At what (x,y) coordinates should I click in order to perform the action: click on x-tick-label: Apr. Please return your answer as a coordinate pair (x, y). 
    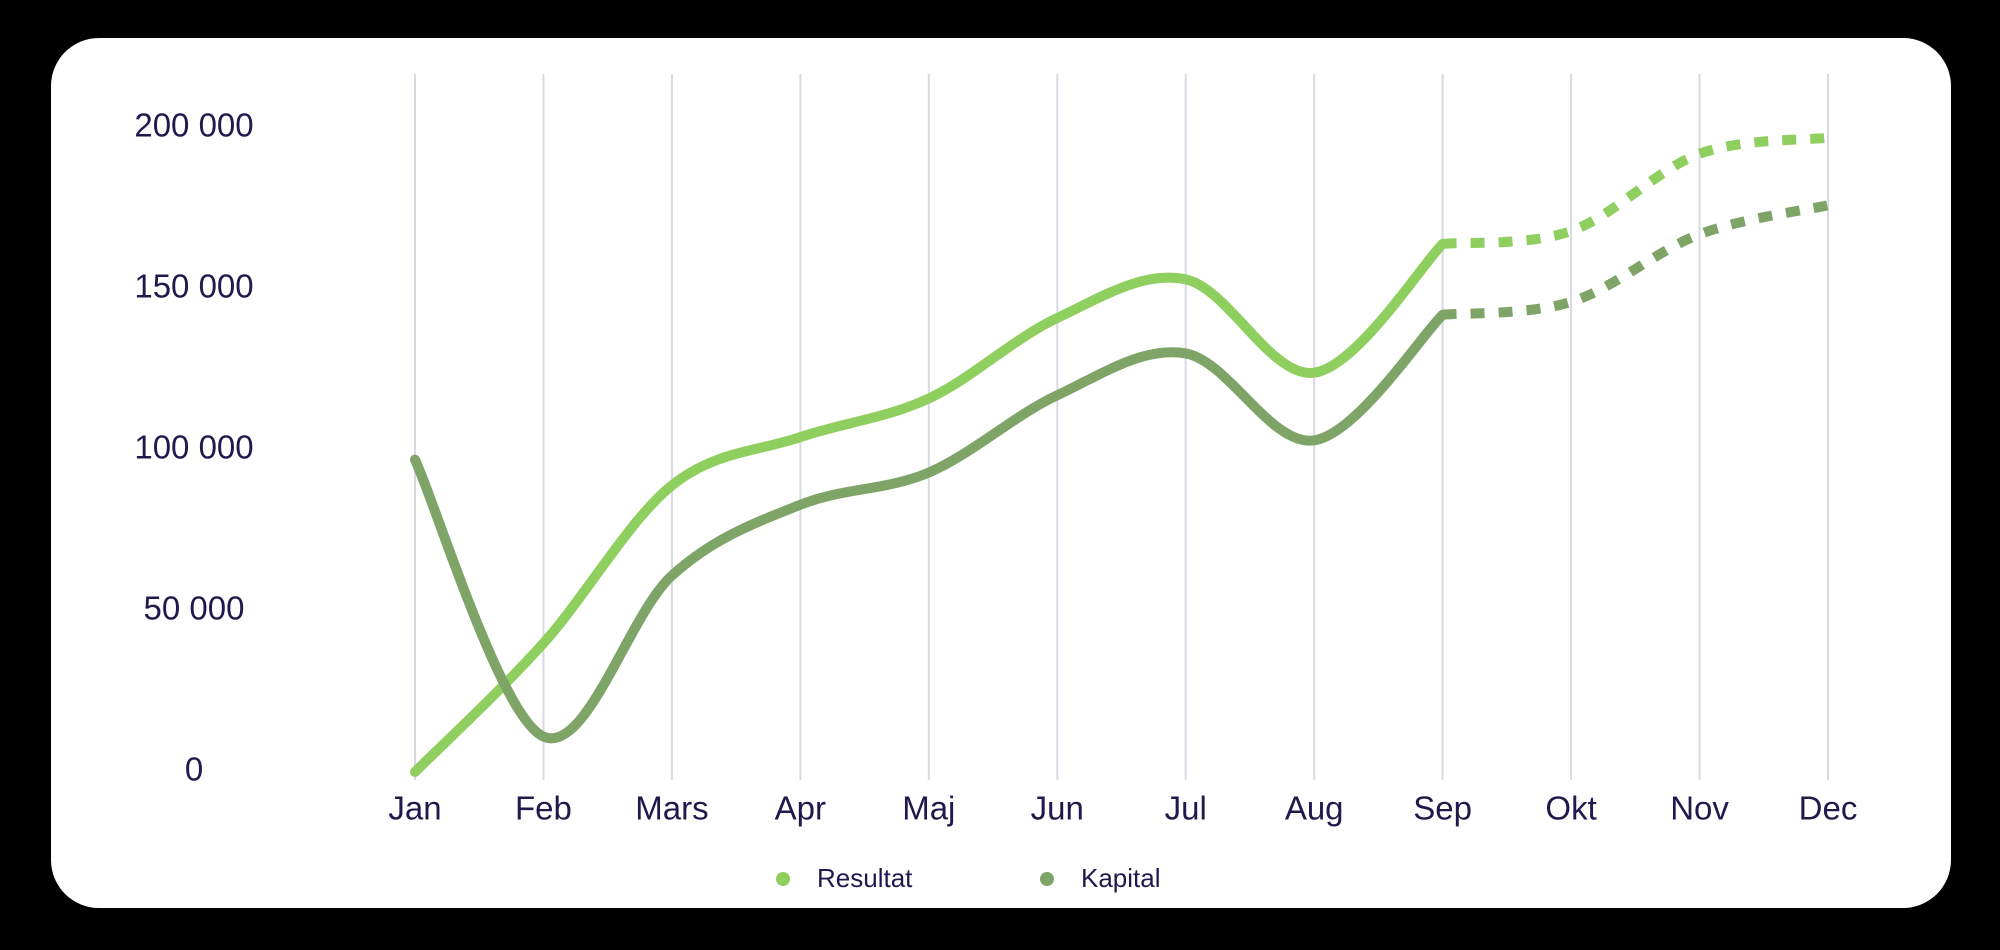
    Looking at the image, I should click on (800, 808).